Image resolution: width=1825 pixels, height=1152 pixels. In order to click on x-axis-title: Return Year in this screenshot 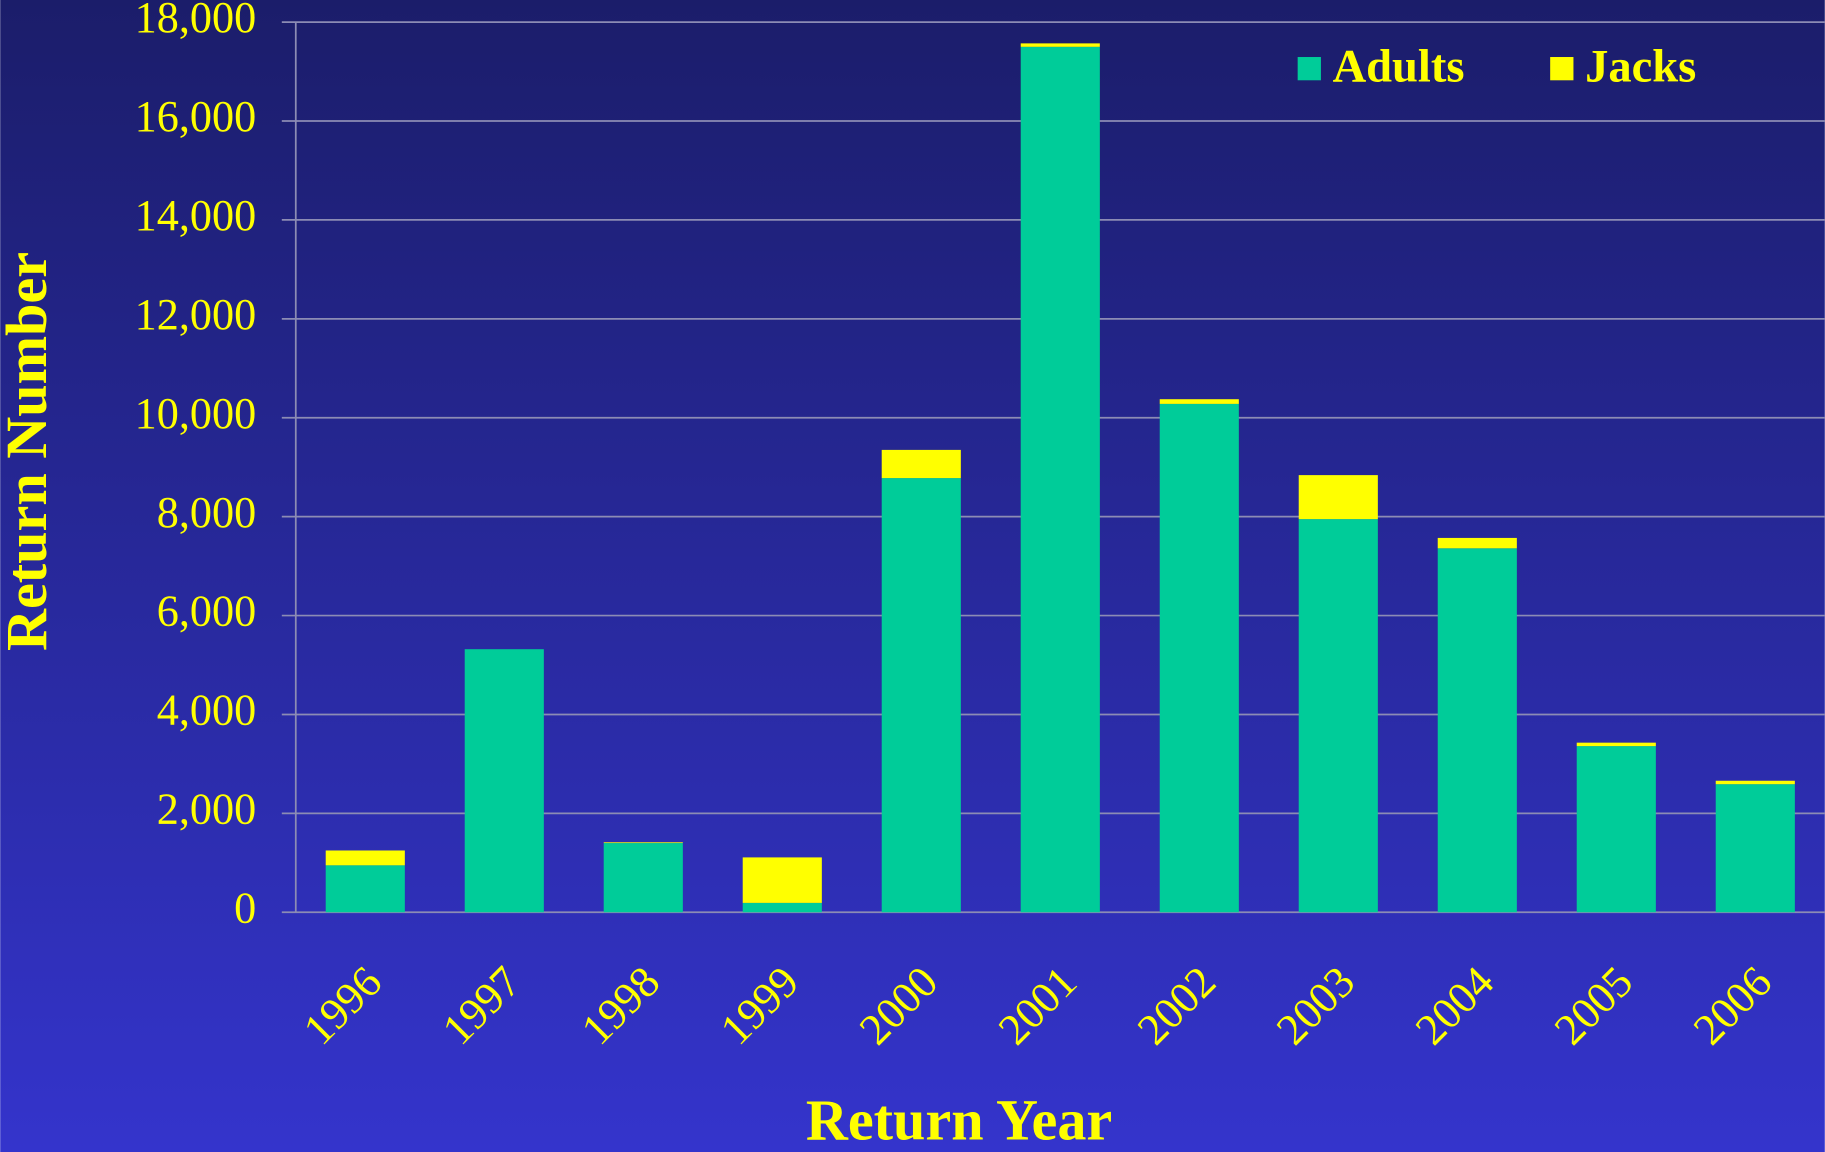, I will do `click(959, 1120)`.